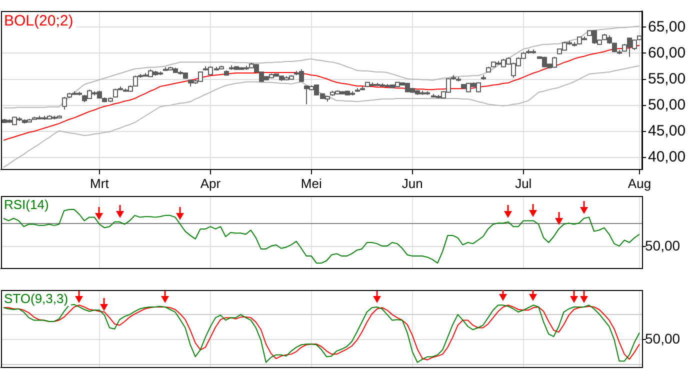  What do you see at coordinates (100, 183) in the screenshot?
I see `x-tick-label: Mrt` at bounding box center [100, 183].